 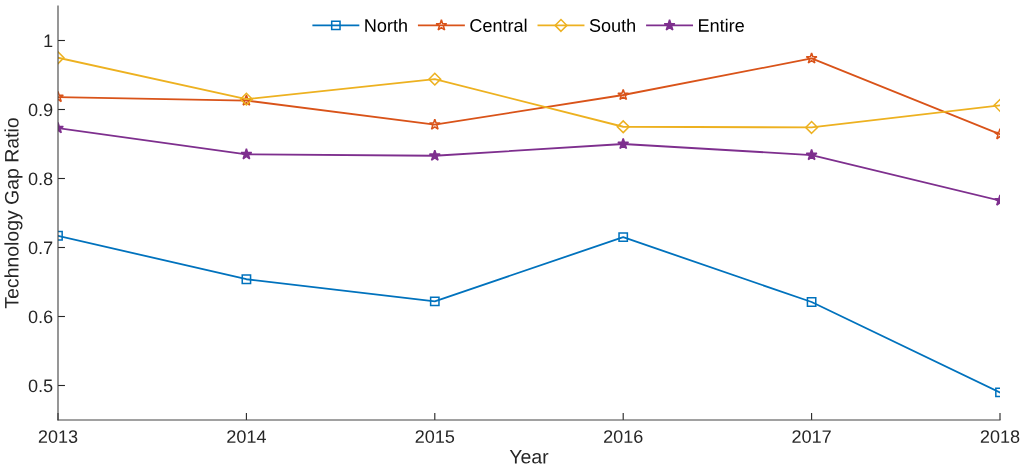 I want to click on x-tick-label: 2017, so click(x=811, y=436).